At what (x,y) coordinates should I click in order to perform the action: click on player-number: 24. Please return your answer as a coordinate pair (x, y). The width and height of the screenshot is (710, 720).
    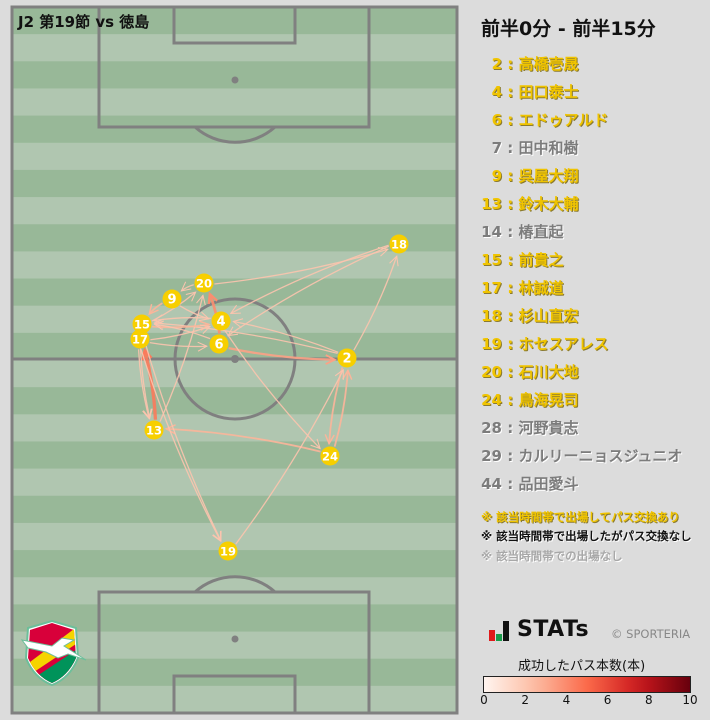
    Looking at the image, I should click on (491, 400).